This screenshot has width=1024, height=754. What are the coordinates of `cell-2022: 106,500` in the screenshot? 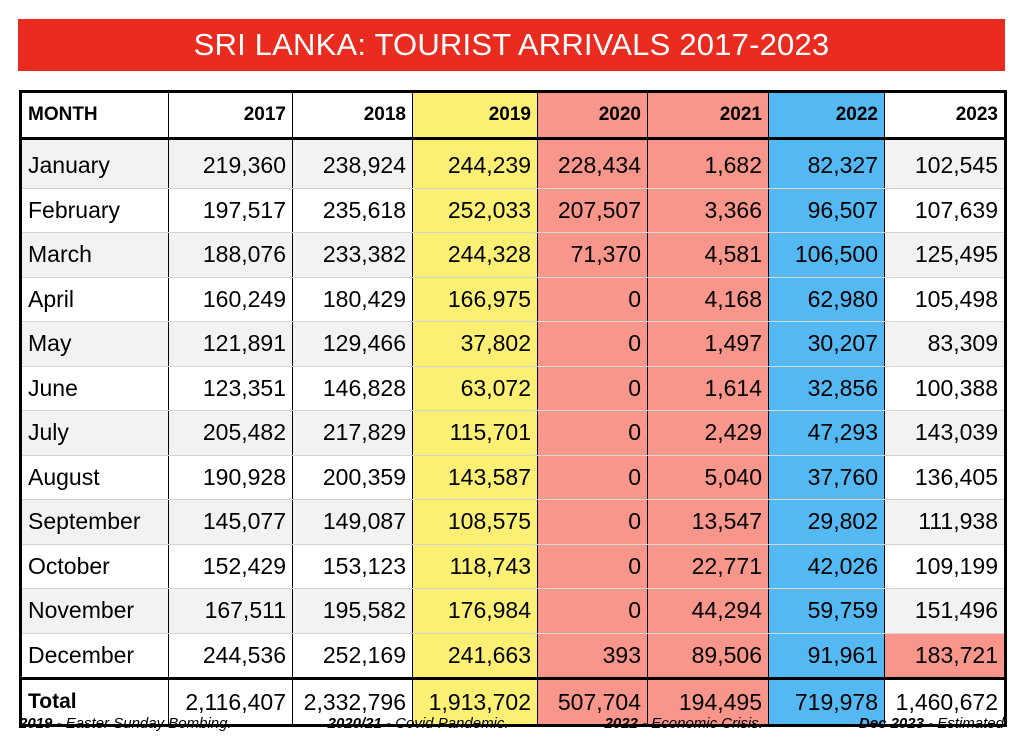 It's located at (826, 255).